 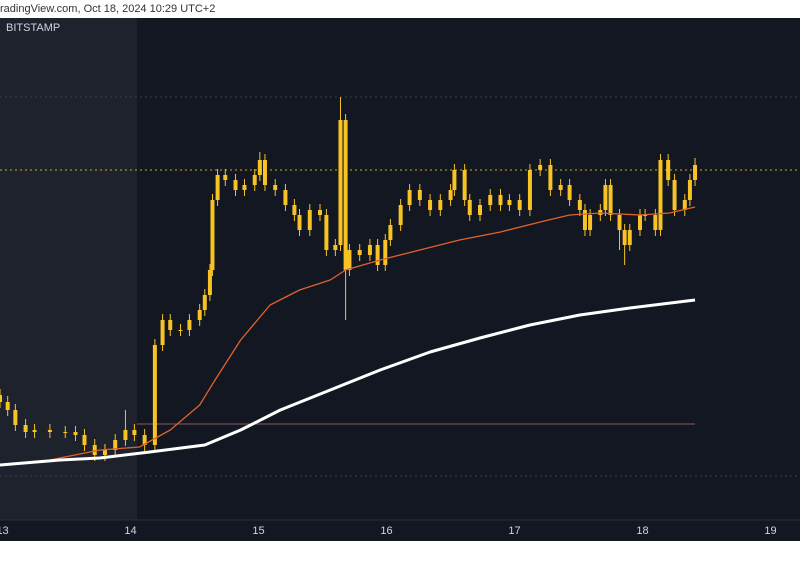 I want to click on x-tick-label: 15, so click(x=258, y=531).